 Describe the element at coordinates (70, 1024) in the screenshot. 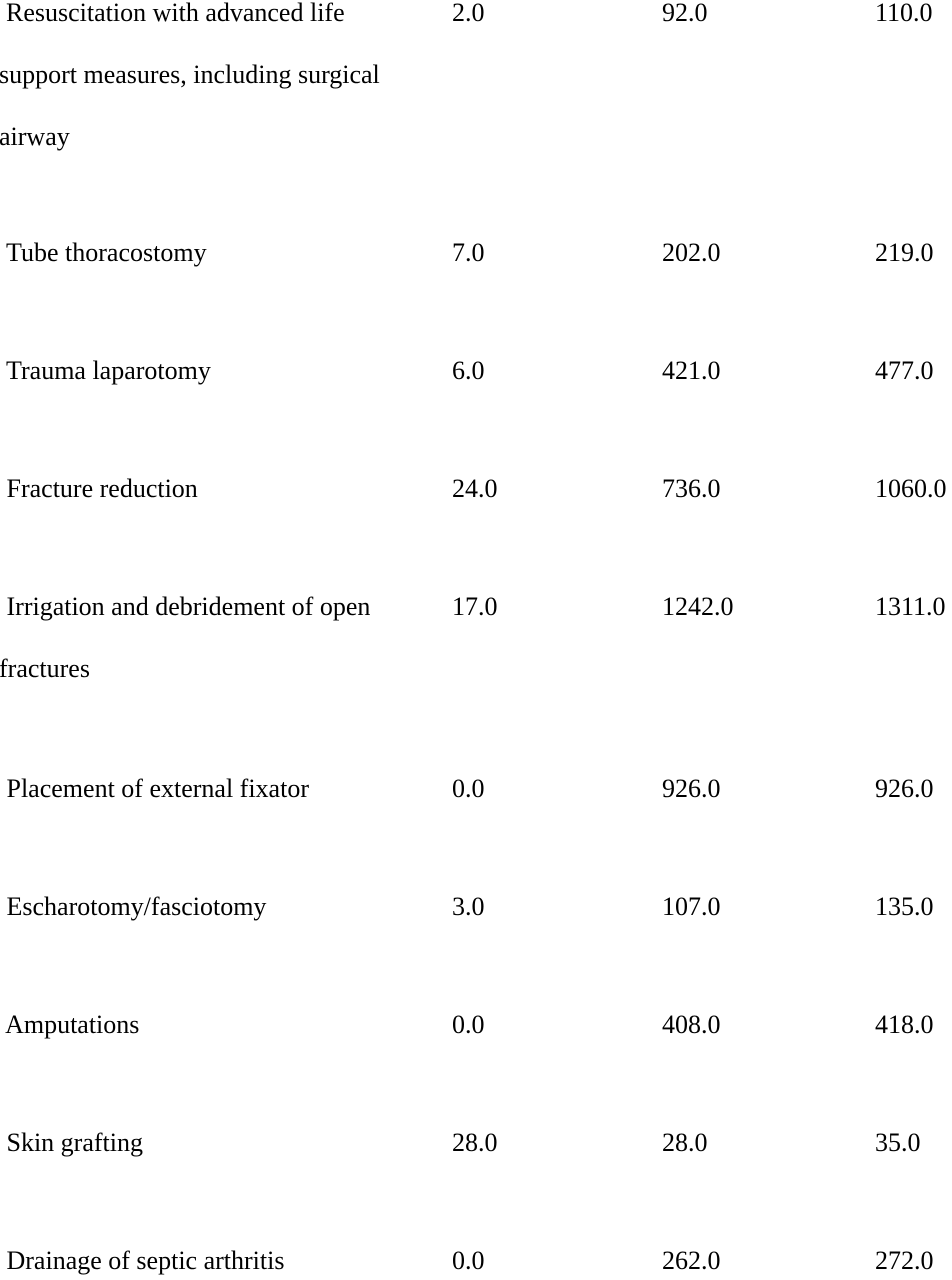

I see `procedure-label: Amputations` at that location.